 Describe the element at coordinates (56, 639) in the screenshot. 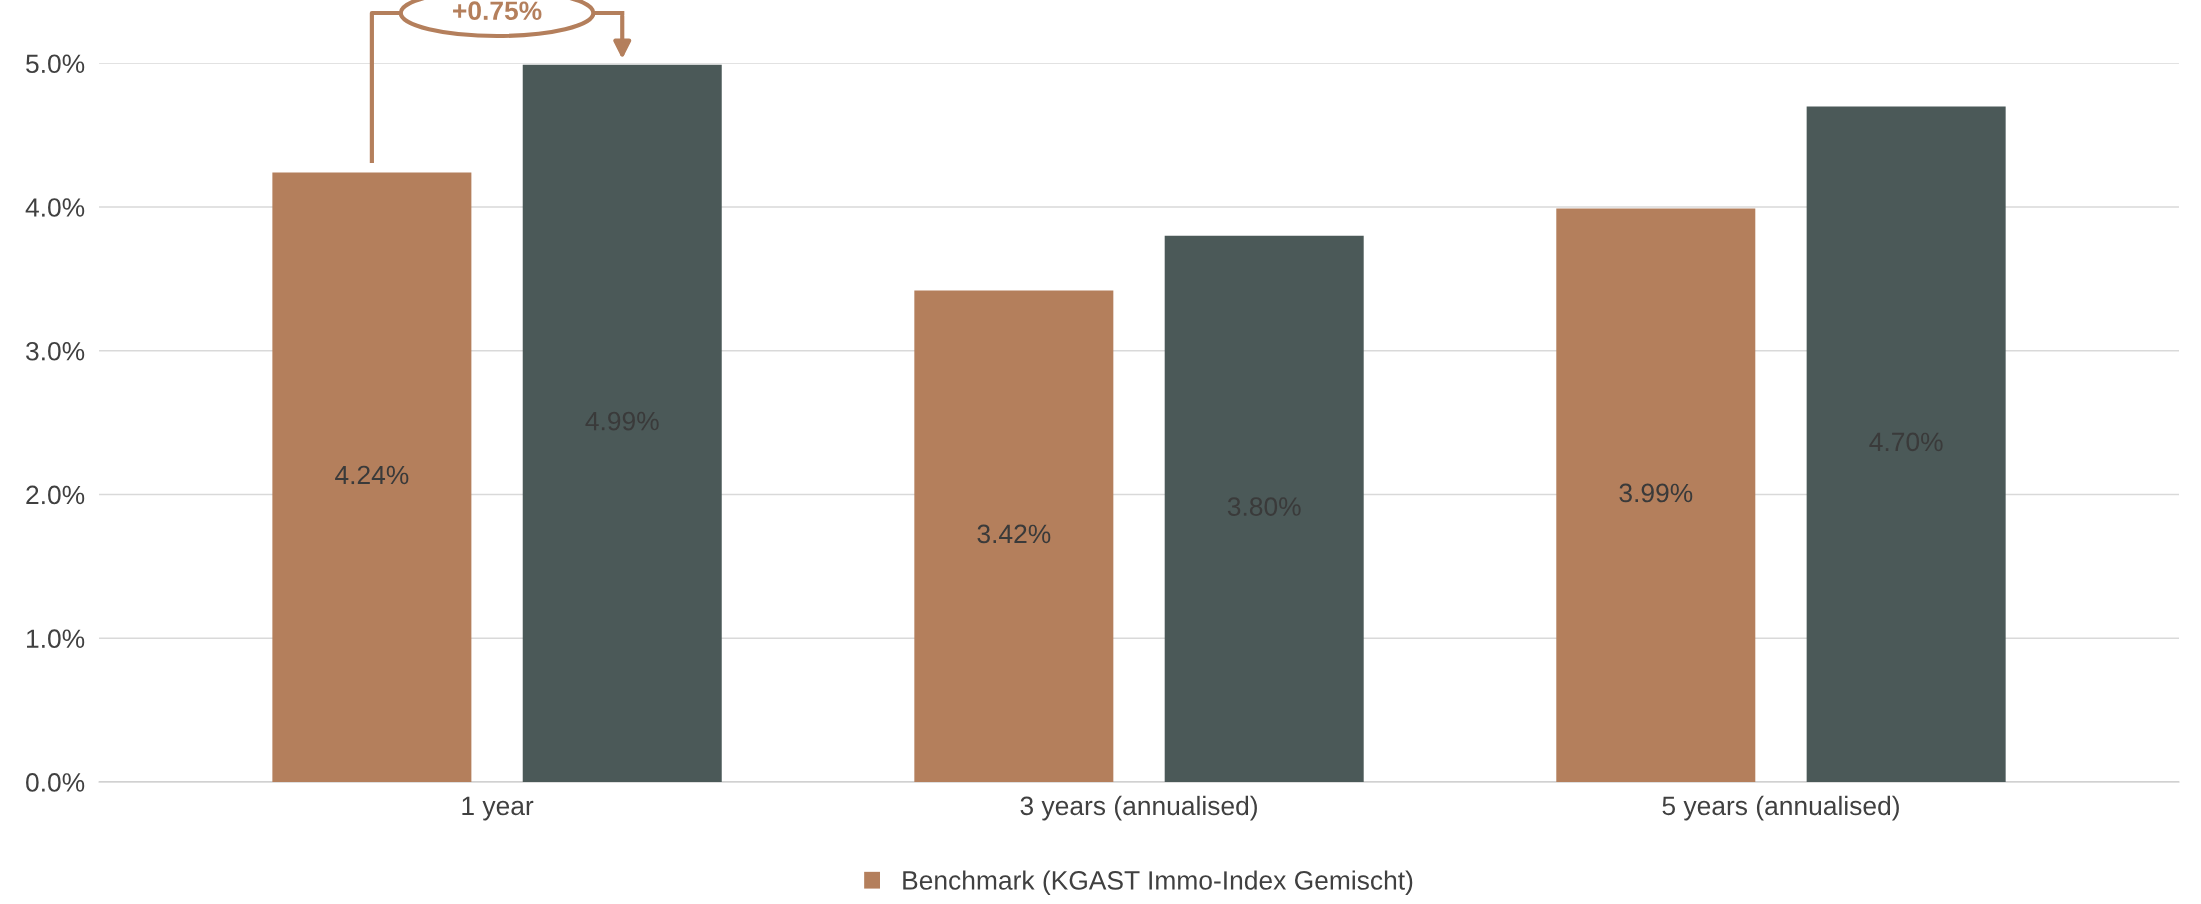

I see `y-tick-label: 1.0%` at that location.